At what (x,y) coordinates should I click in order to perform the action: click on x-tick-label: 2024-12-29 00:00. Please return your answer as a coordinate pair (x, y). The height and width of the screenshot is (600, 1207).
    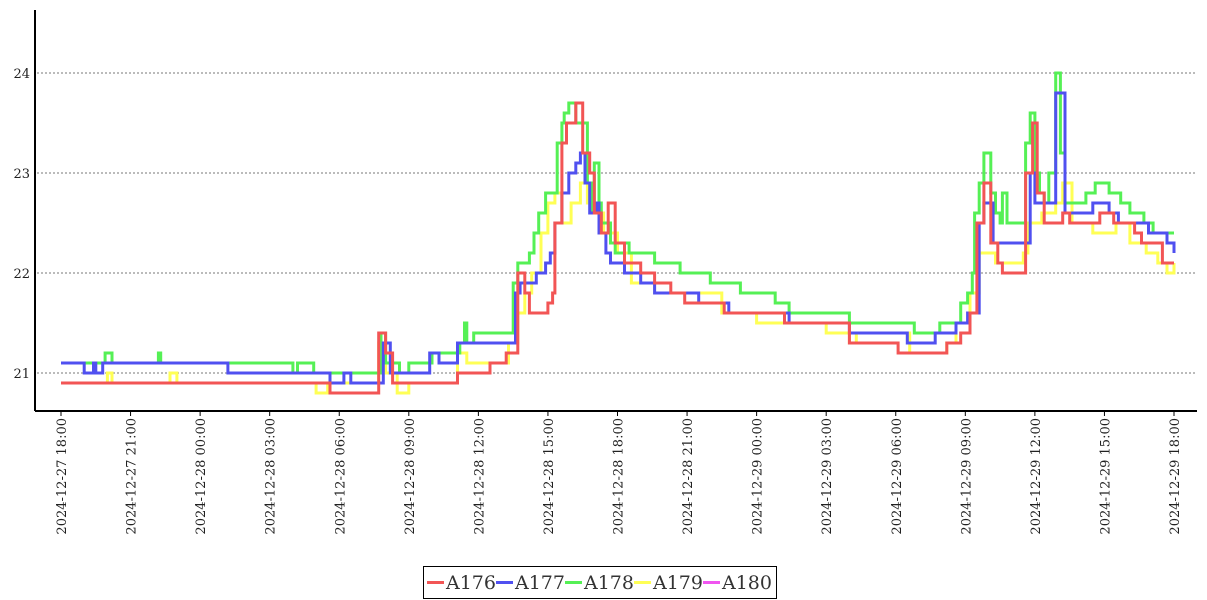
    Looking at the image, I should click on (758, 476).